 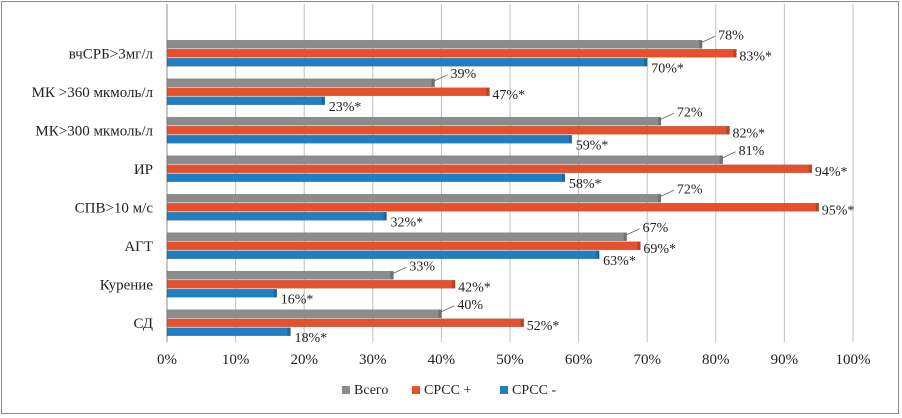 I want to click on data-label: 32%*, so click(x=407, y=222).